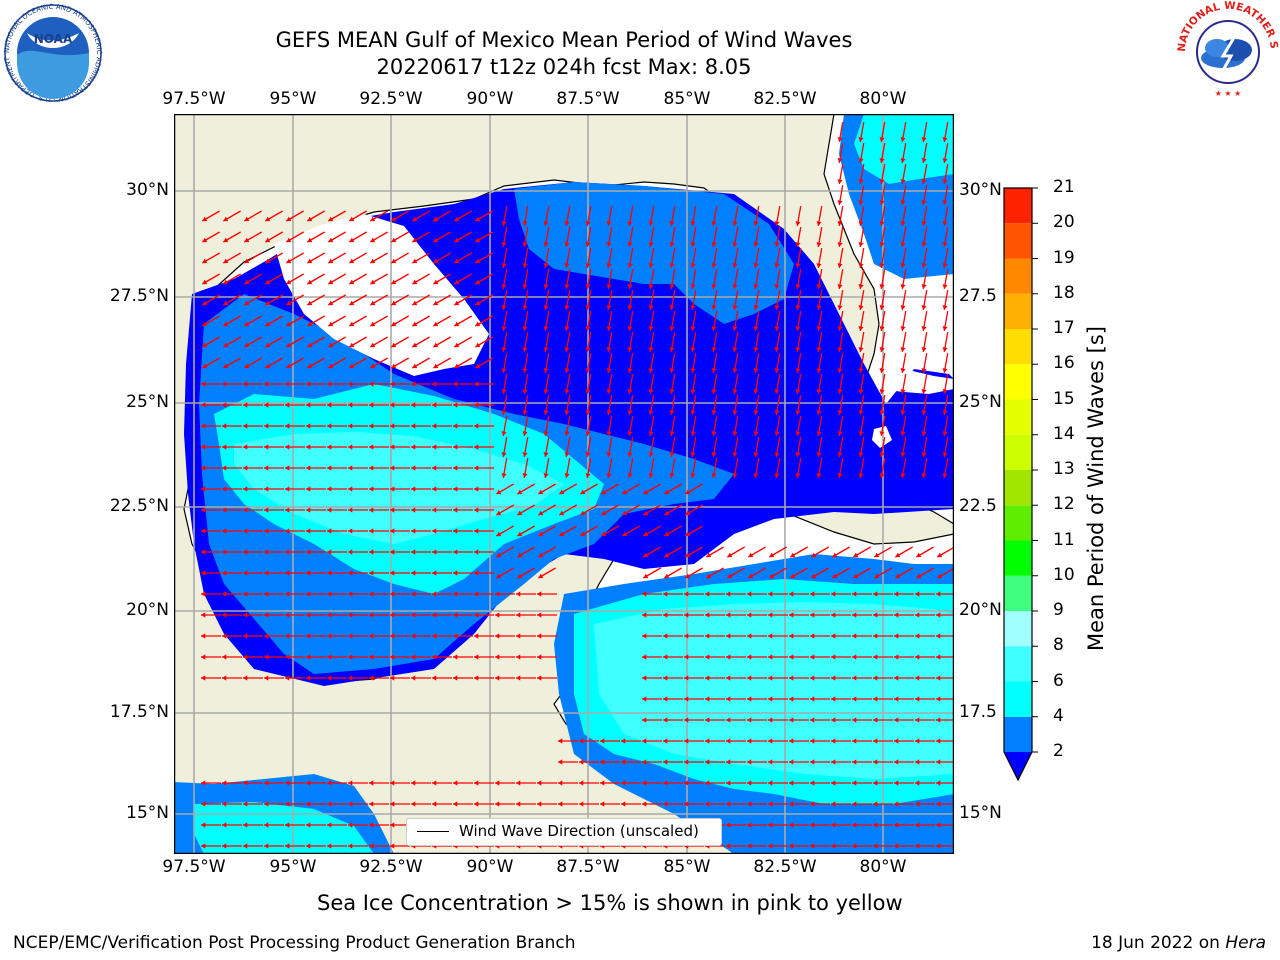 The width and height of the screenshot is (1280, 960). Describe the element at coordinates (978, 712) in the screenshot. I see `lat-label-right: 17.5` at that location.